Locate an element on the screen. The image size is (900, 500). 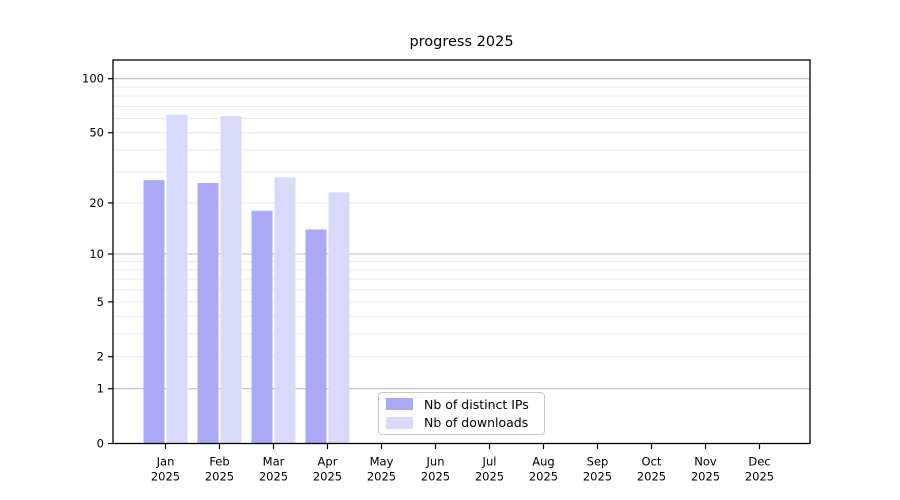
x-tick-label-month: Jun is located at coordinates (435, 462).